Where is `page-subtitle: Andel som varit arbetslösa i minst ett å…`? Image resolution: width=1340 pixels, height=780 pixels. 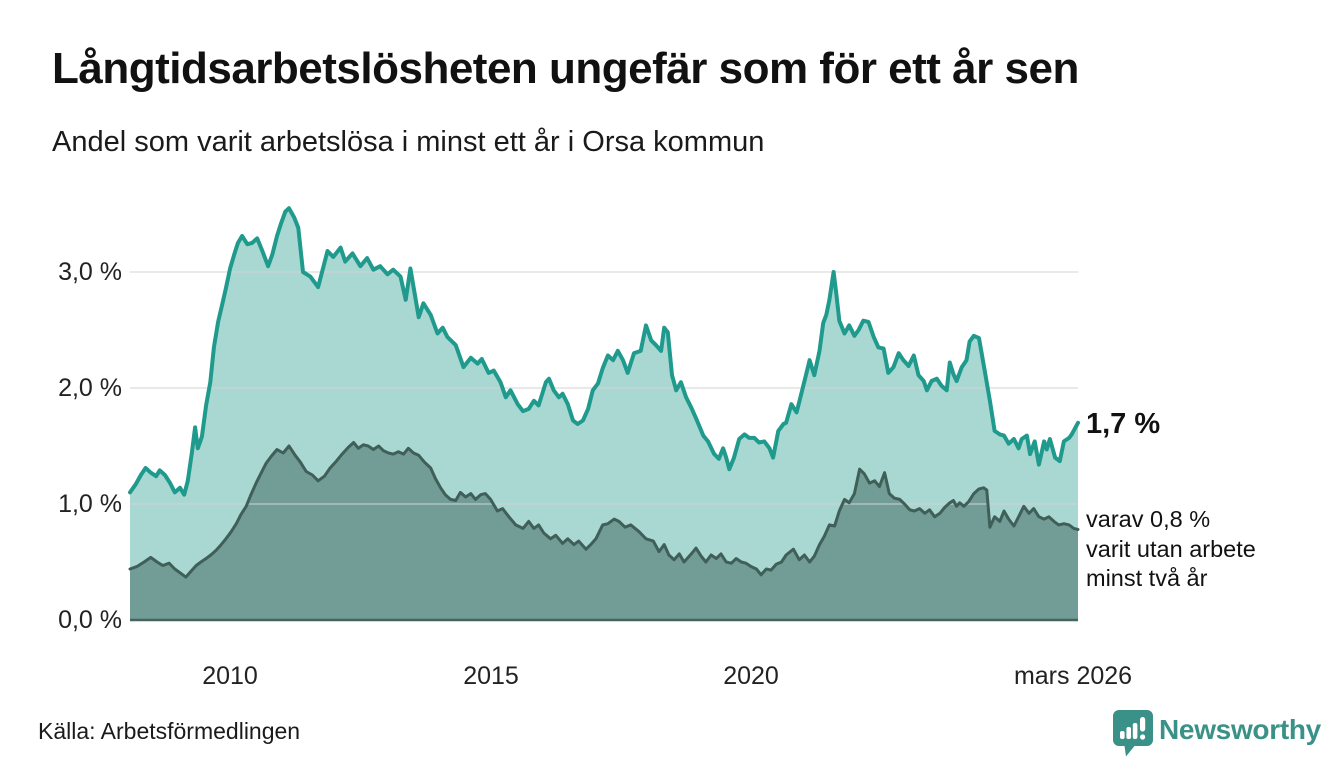 page-subtitle: Andel som varit arbetslösa i minst ett å… is located at coordinates (408, 142).